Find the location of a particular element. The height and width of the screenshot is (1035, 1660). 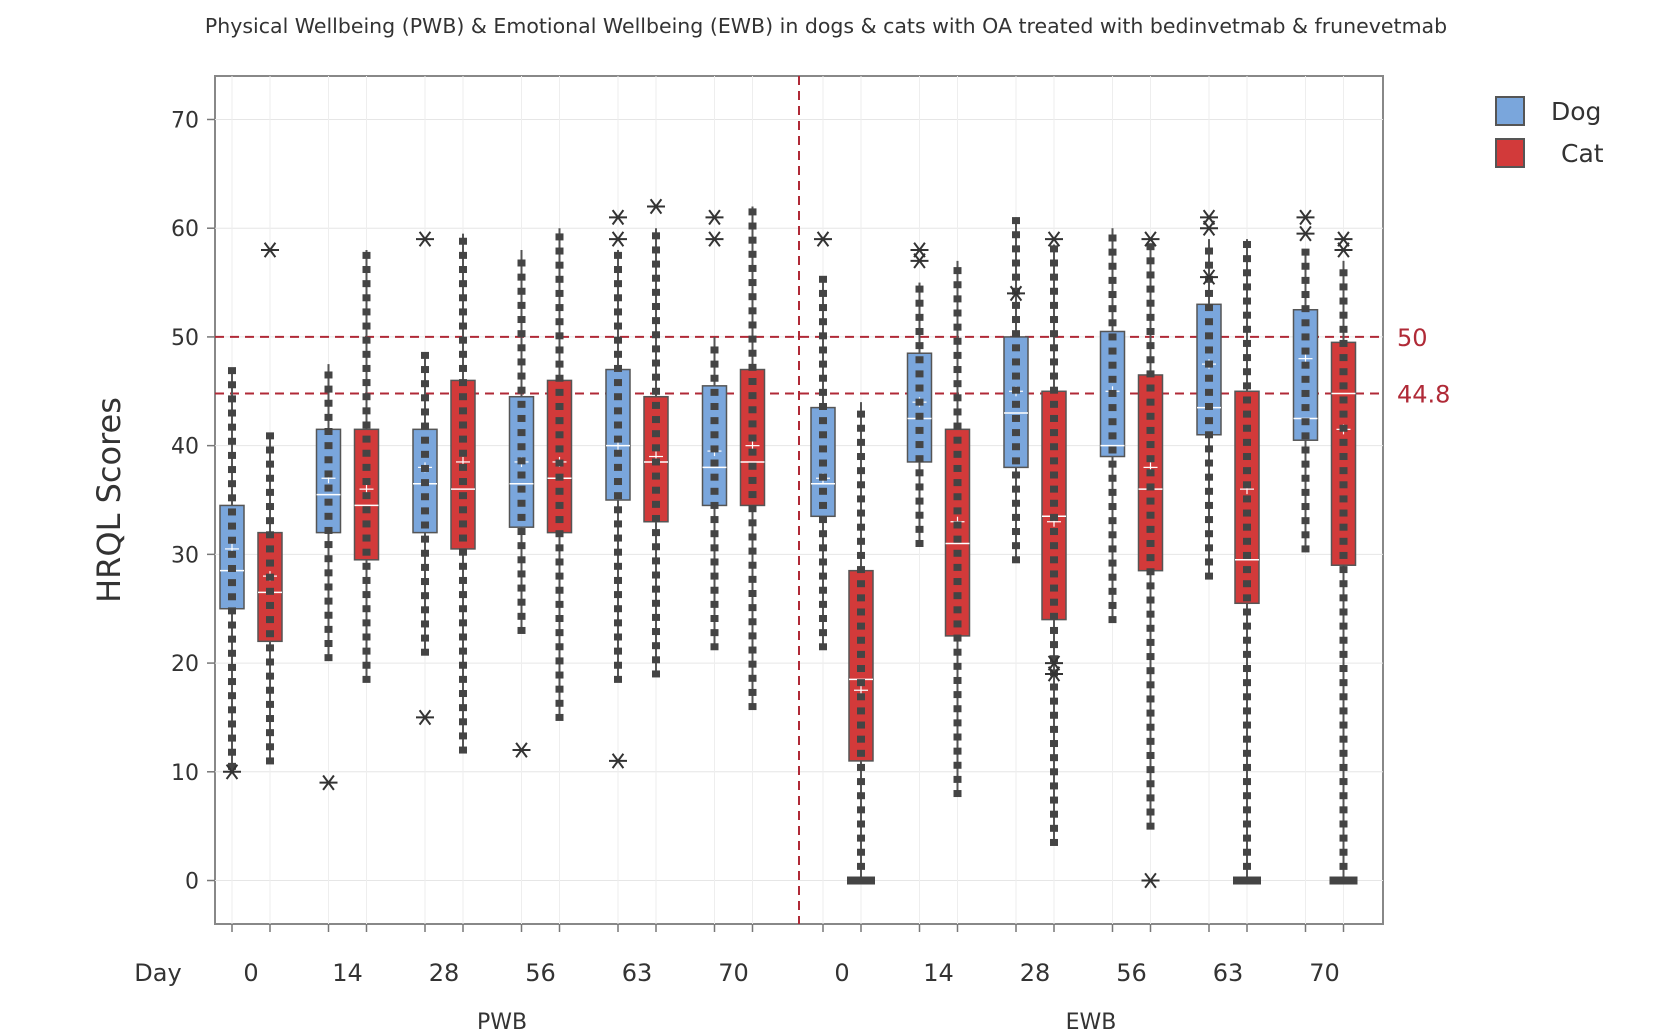

box-PWB-28-dog is located at coordinates (425, 478).